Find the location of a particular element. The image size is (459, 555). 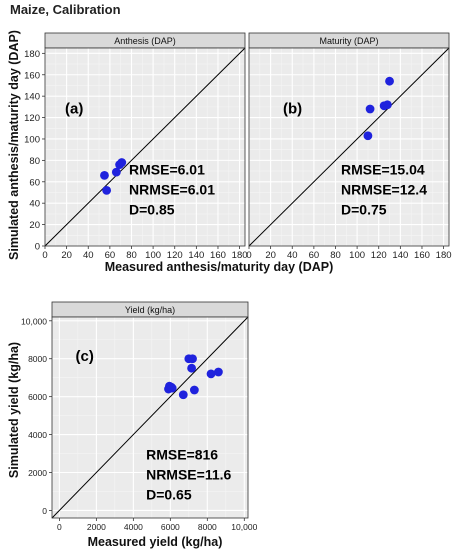

stat-annotation: RMSE=6.01 is located at coordinates (167, 170).